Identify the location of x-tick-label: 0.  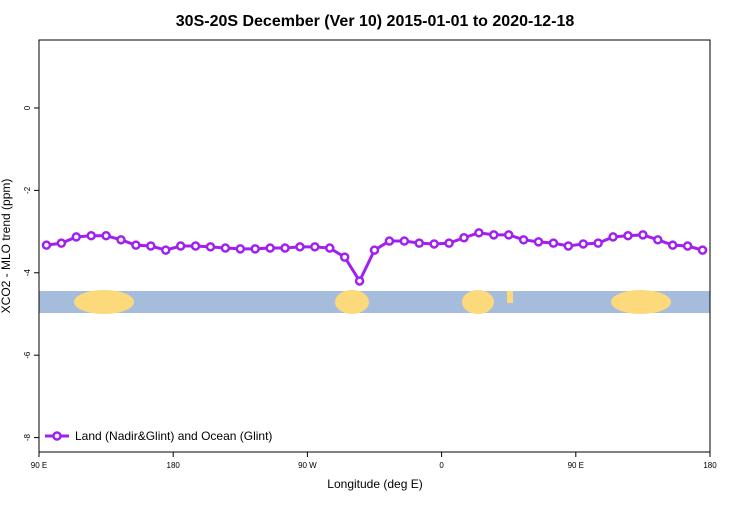
(441, 465).